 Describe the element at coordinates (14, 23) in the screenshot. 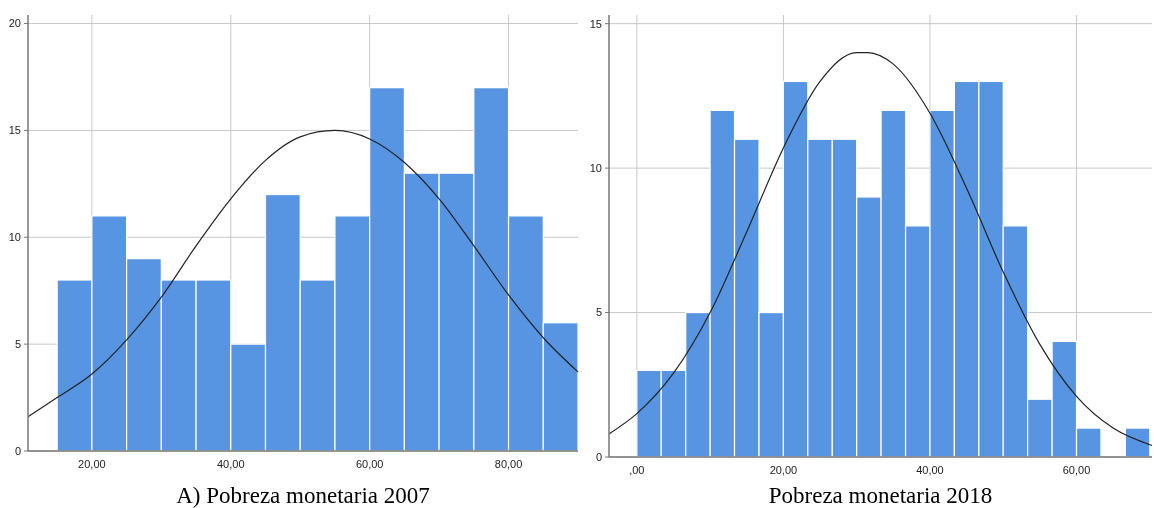

I see `y-tick-label: 20` at that location.